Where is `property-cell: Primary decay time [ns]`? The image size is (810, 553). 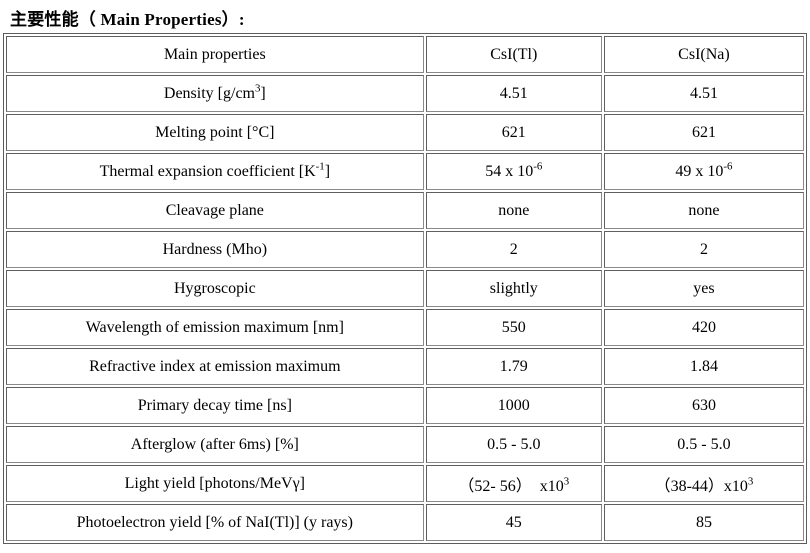 property-cell: Primary decay time [ns] is located at coordinates (215, 405).